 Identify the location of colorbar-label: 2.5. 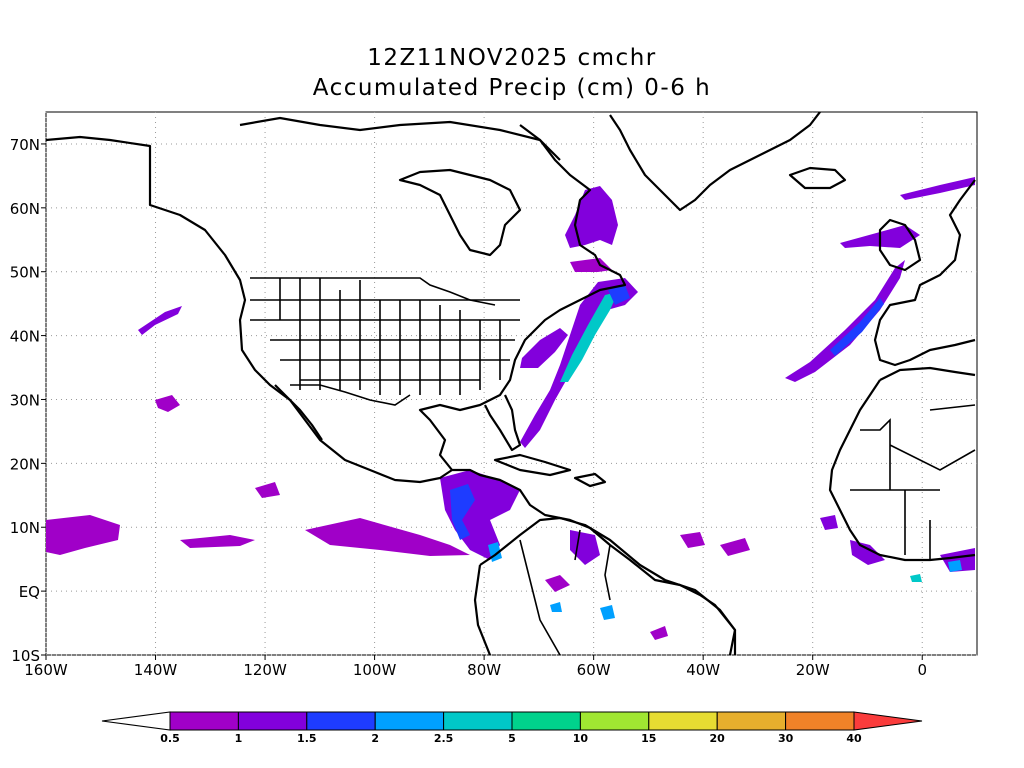
(444, 738).